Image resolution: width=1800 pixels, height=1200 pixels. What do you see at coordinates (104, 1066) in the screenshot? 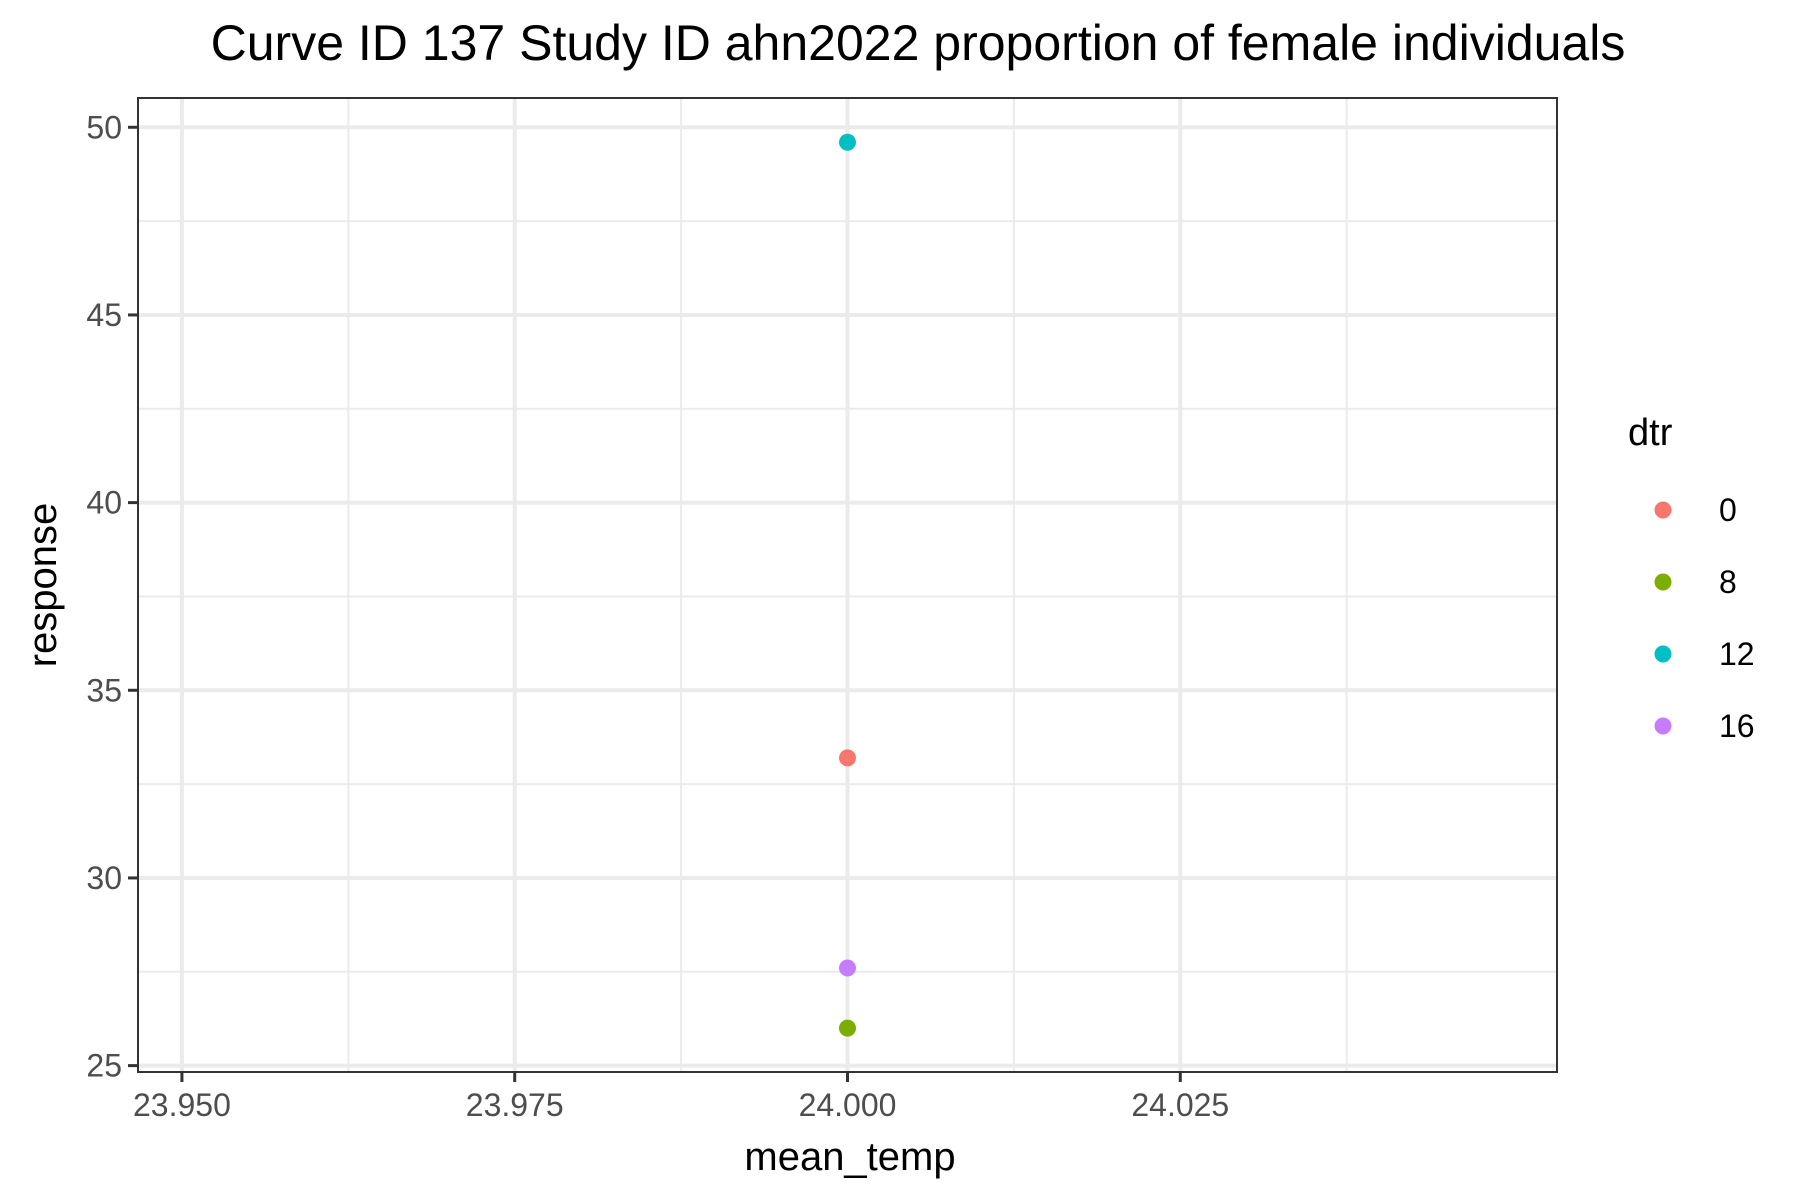
I see `y-tick-label: 25` at bounding box center [104, 1066].